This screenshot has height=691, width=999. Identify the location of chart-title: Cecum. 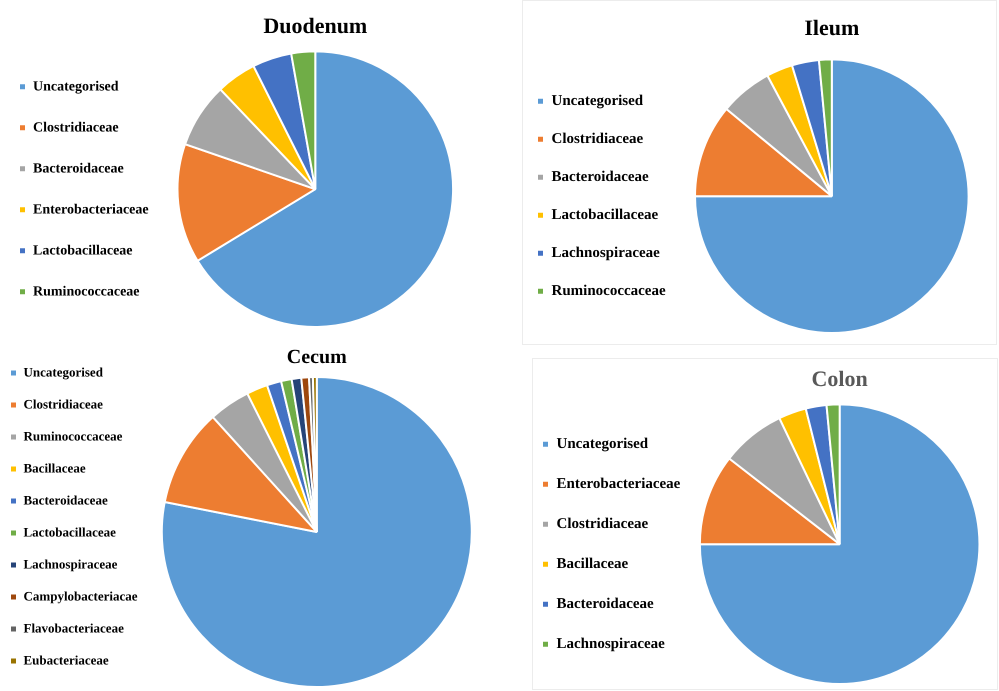
(317, 357).